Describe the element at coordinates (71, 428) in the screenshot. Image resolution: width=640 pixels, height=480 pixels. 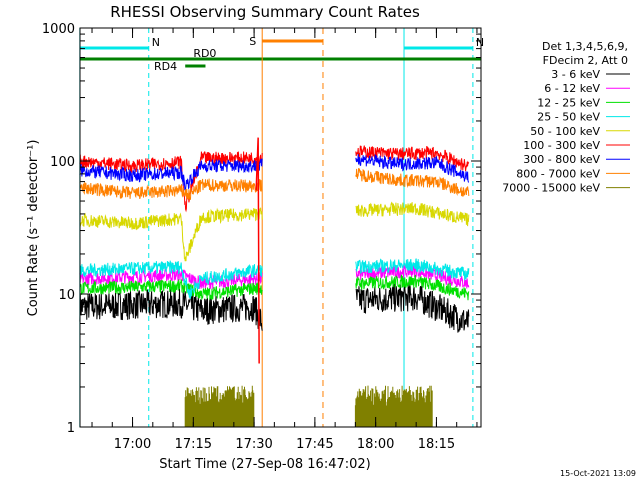
I see `y-tick-label: 1` at that location.